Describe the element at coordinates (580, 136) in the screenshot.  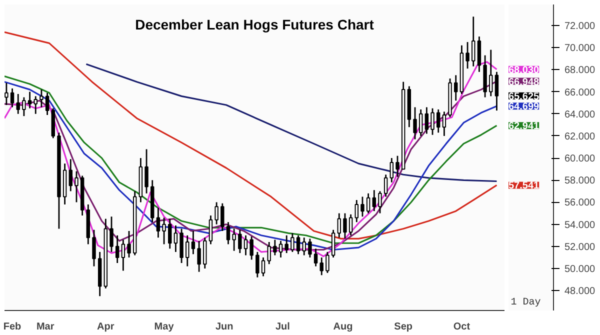
I see `y-tick-label: 62.000` at that location.